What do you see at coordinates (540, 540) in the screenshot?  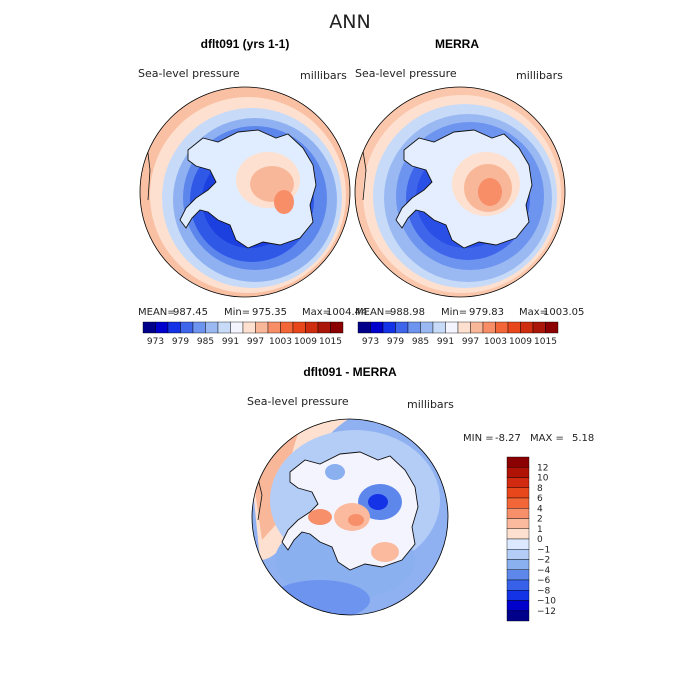 I see `colorbar-tick-label: 0` at bounding box center [540, 540].